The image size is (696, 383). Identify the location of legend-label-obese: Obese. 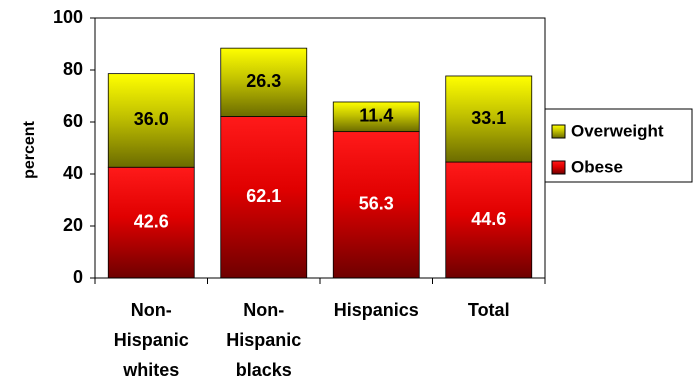
(597, 166).